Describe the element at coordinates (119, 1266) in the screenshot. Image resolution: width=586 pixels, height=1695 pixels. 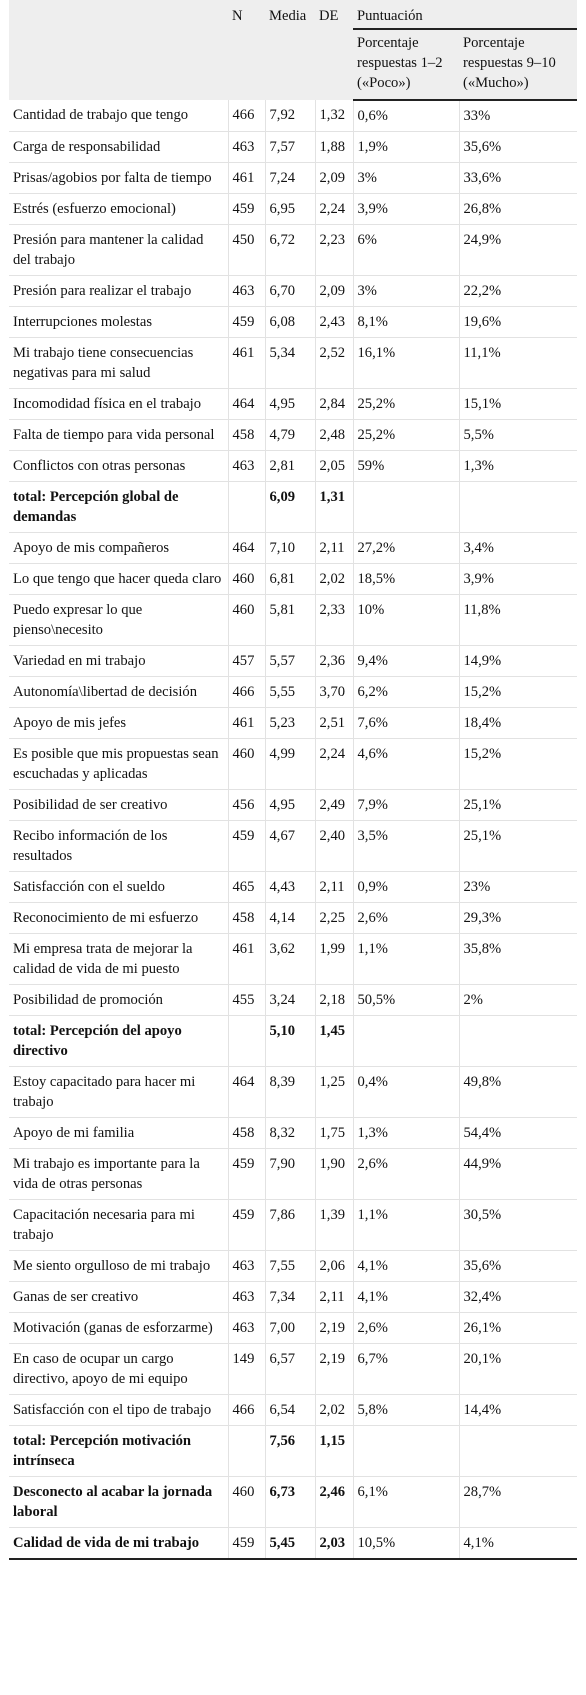
I see `cell-label: Me siento orgulloso de mi trabajo` at that location.